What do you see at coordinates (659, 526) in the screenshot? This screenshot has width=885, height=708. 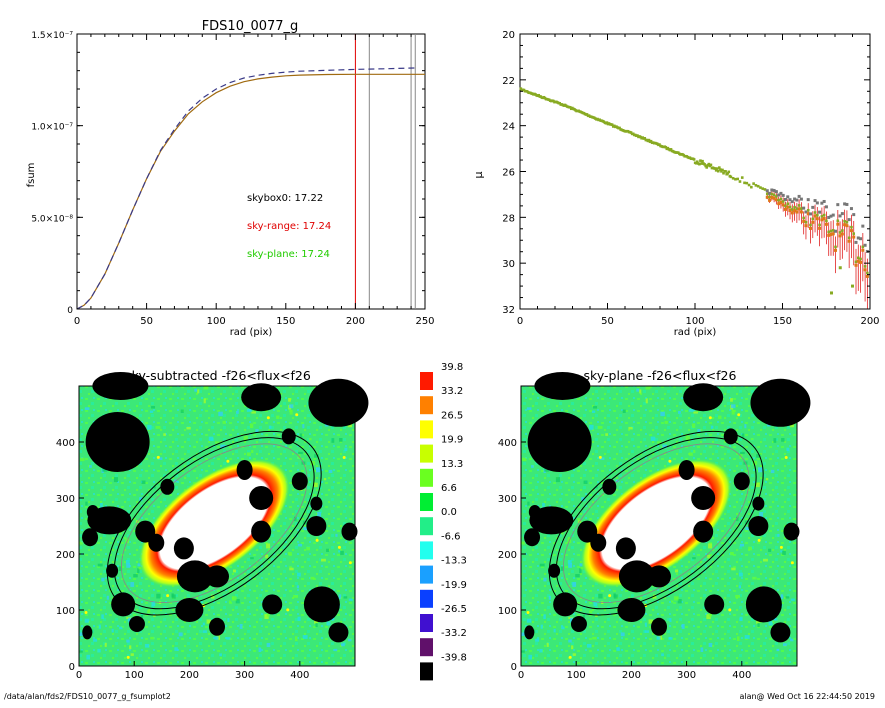 I see `image-frame` at bounding box center [659, 526].